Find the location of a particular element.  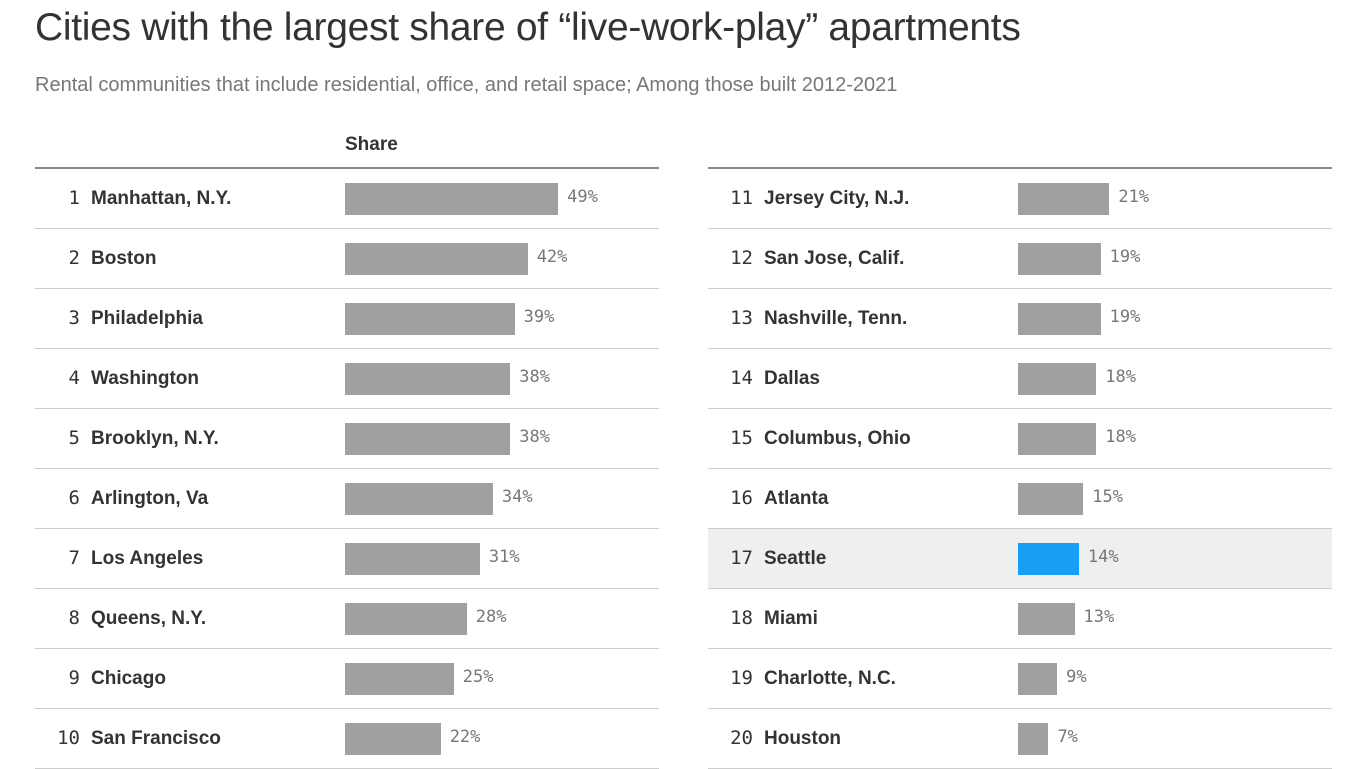

rank-label: 10 is located at coordinates (68, 738).